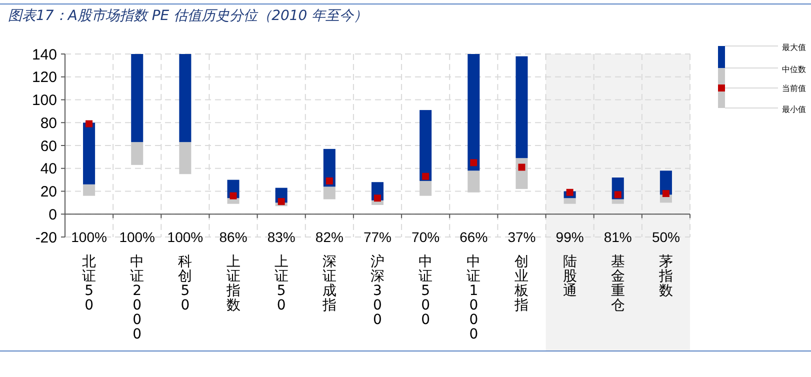  What do you see at coordinates (570, 236) in the screenshot?
I see `annotation: 99%` at bounding box center [570, 236].